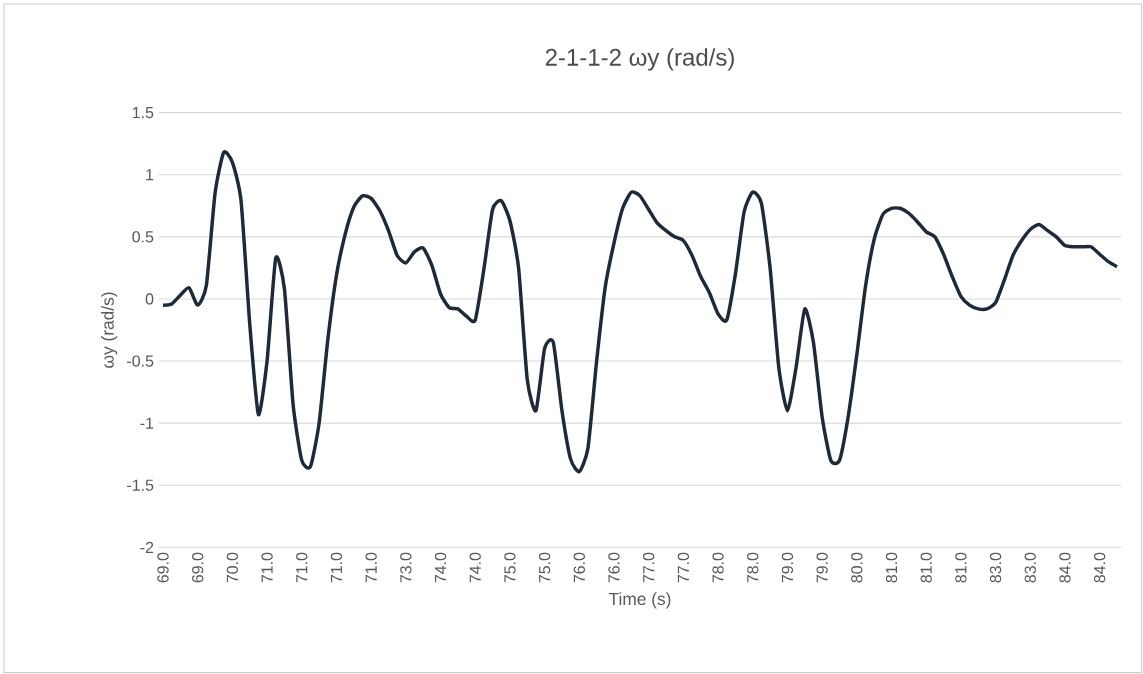  What do you see at coordinates (406, 567) in the screenshot?
I see `x-tick-label: 73.0` at bounding box center [406, 567].